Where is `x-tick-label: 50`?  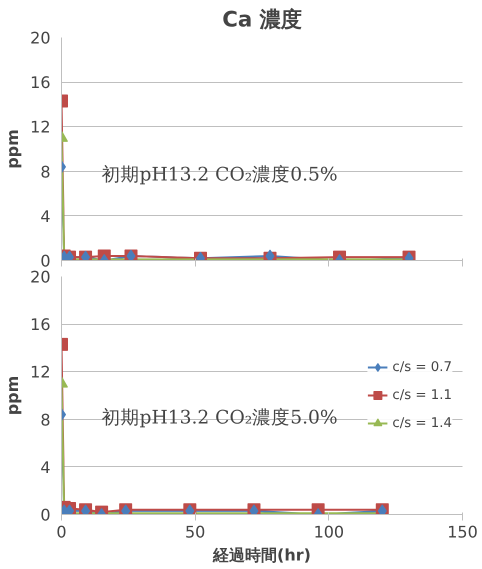 x-tick-label: 50 is located at coordinates (195, 532).